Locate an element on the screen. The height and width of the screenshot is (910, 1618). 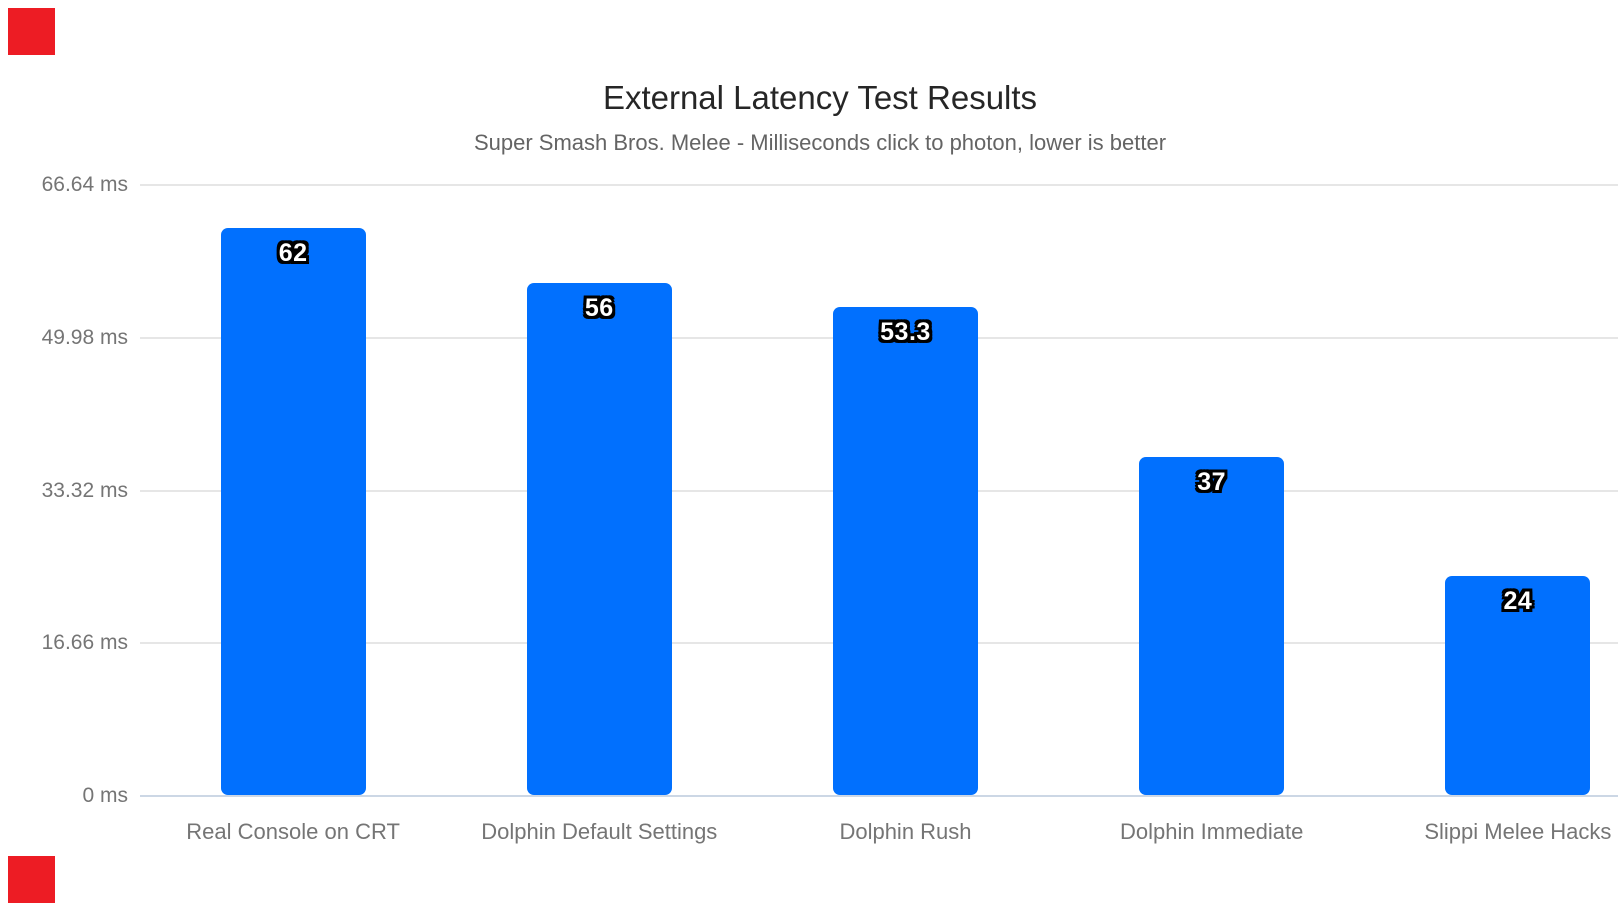
x-axis-category-label: Dolphin Default Settings is located at coordinates (599, 831).